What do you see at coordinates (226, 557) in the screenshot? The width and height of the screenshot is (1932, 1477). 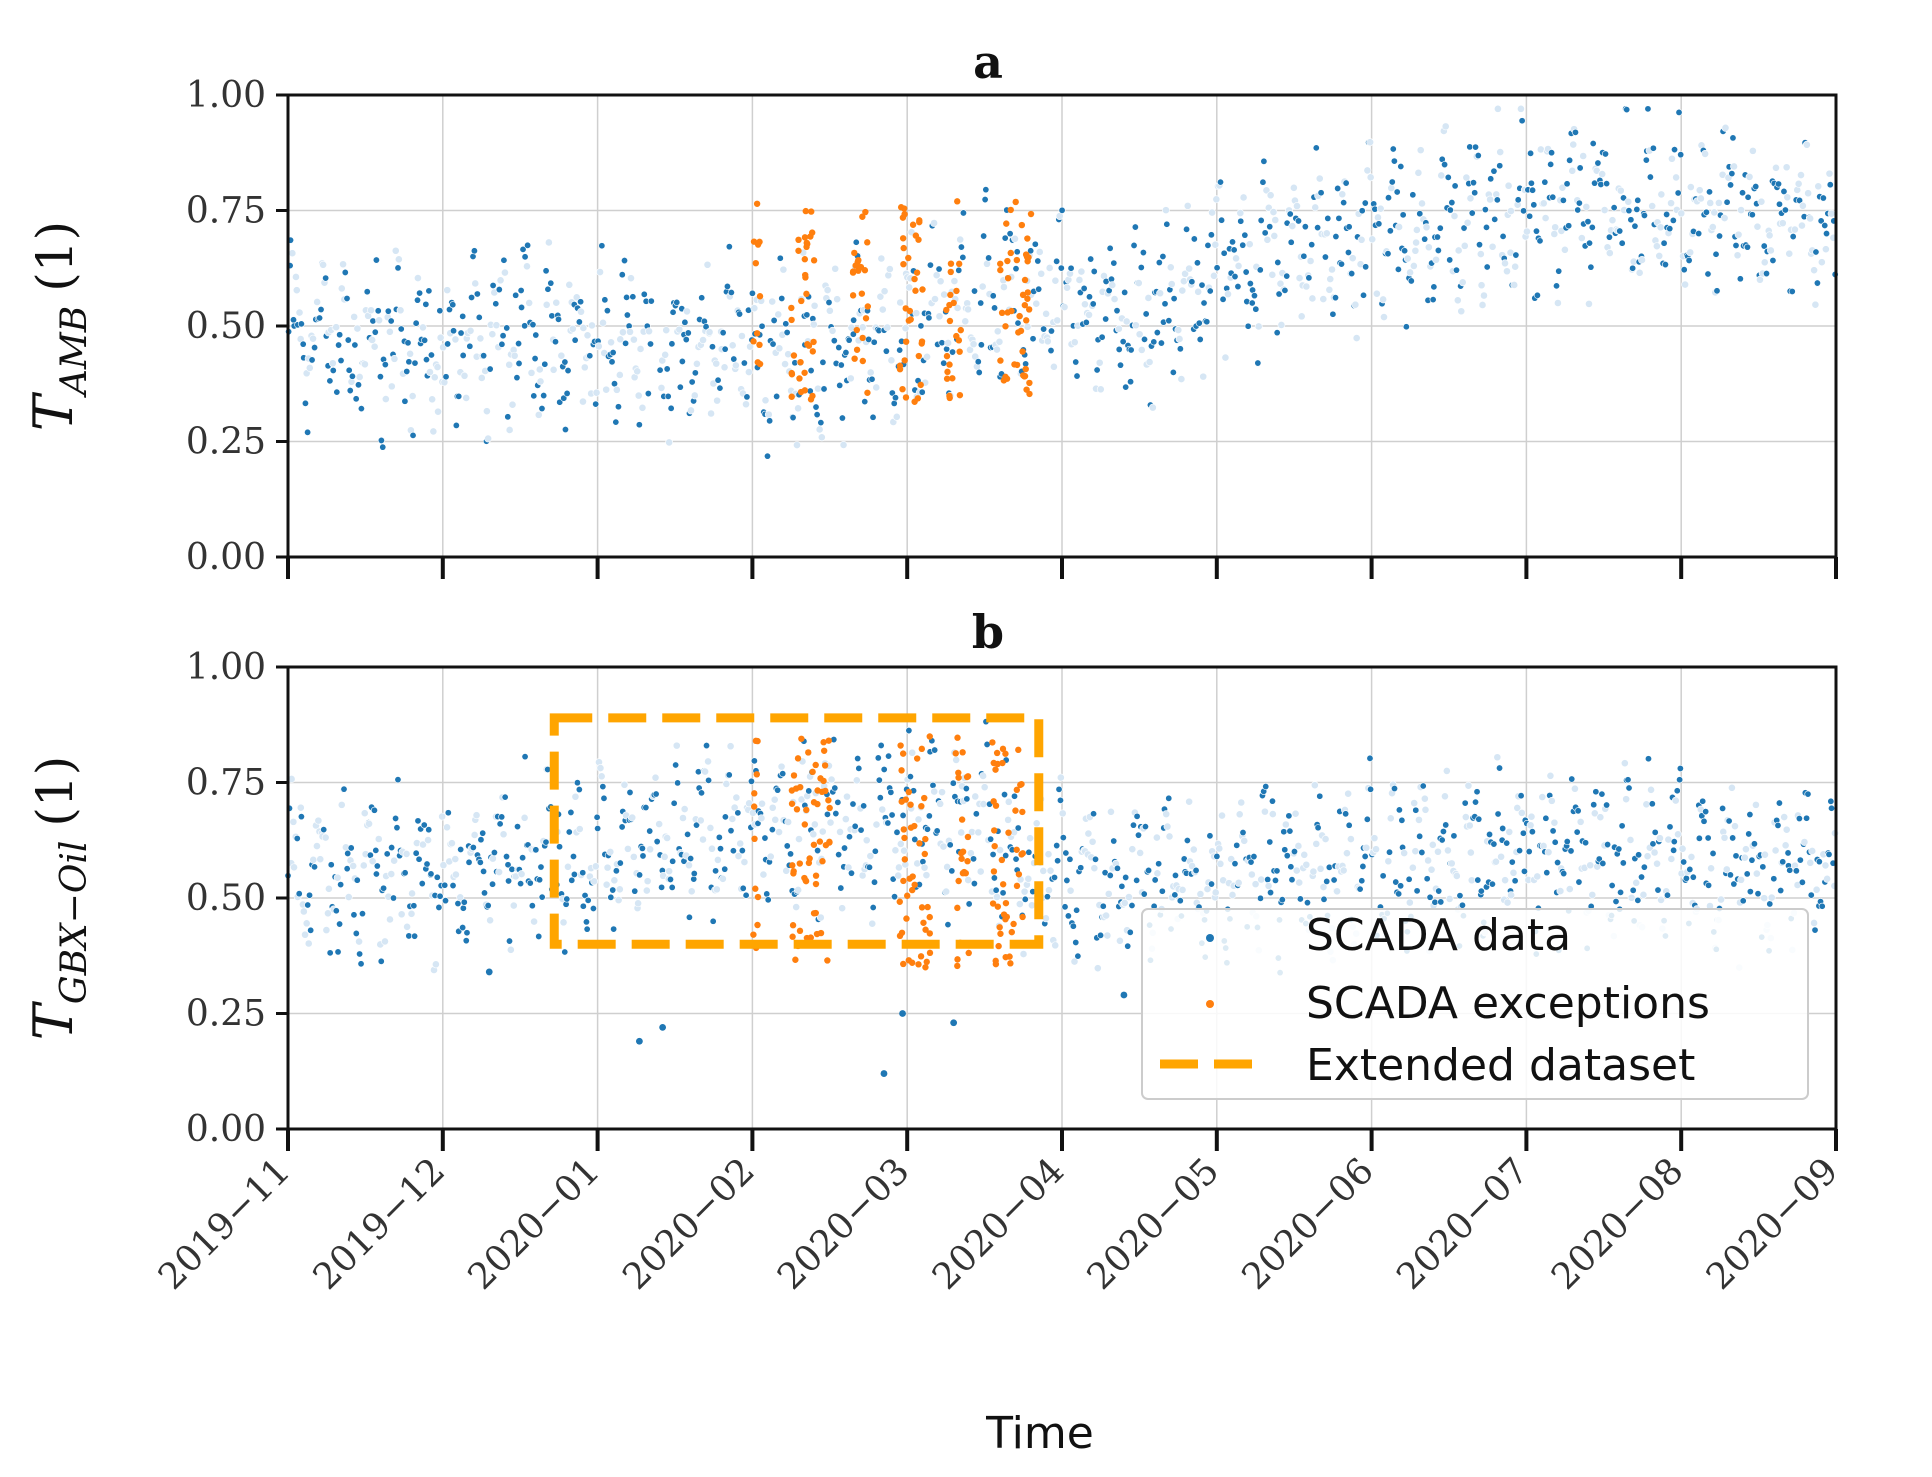 I see `y-tick-label: 0.00` at bounding box center [226, 557].